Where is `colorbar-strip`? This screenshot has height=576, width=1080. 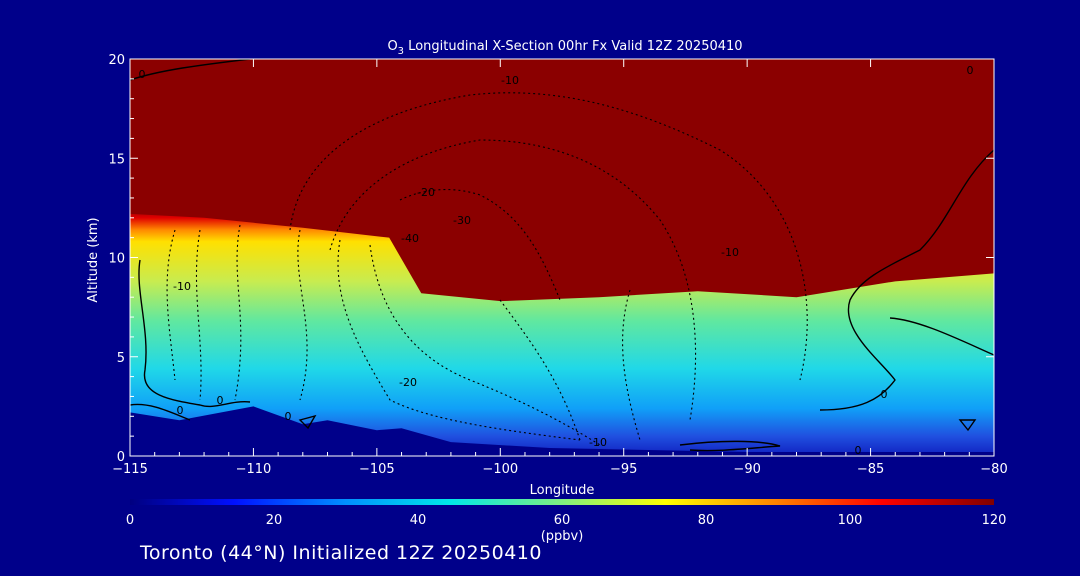 colorbar-strip is located at coordinates (562, 502).